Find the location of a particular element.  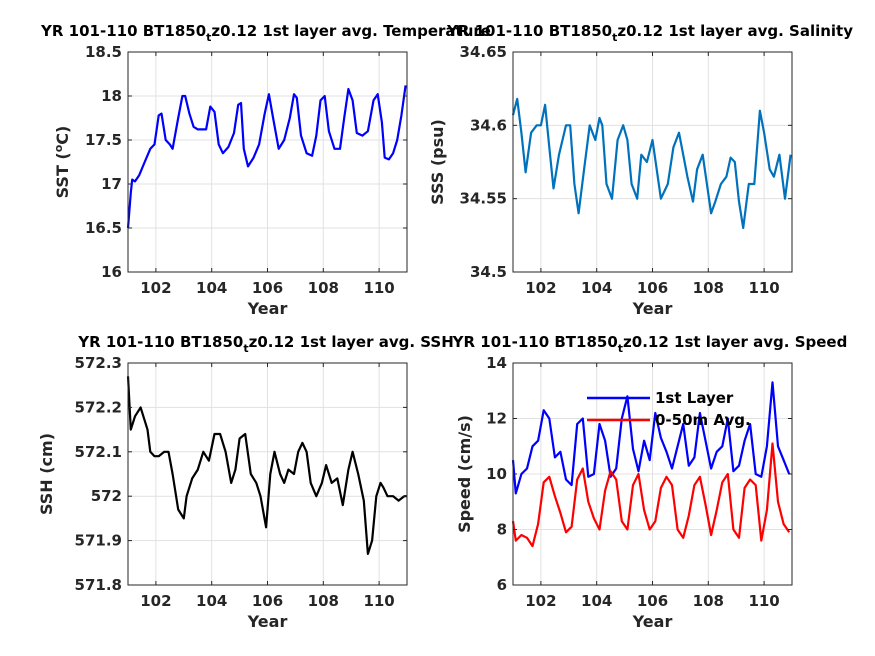

y-tick-label: 34.5 is located at coordinates (488, 272).